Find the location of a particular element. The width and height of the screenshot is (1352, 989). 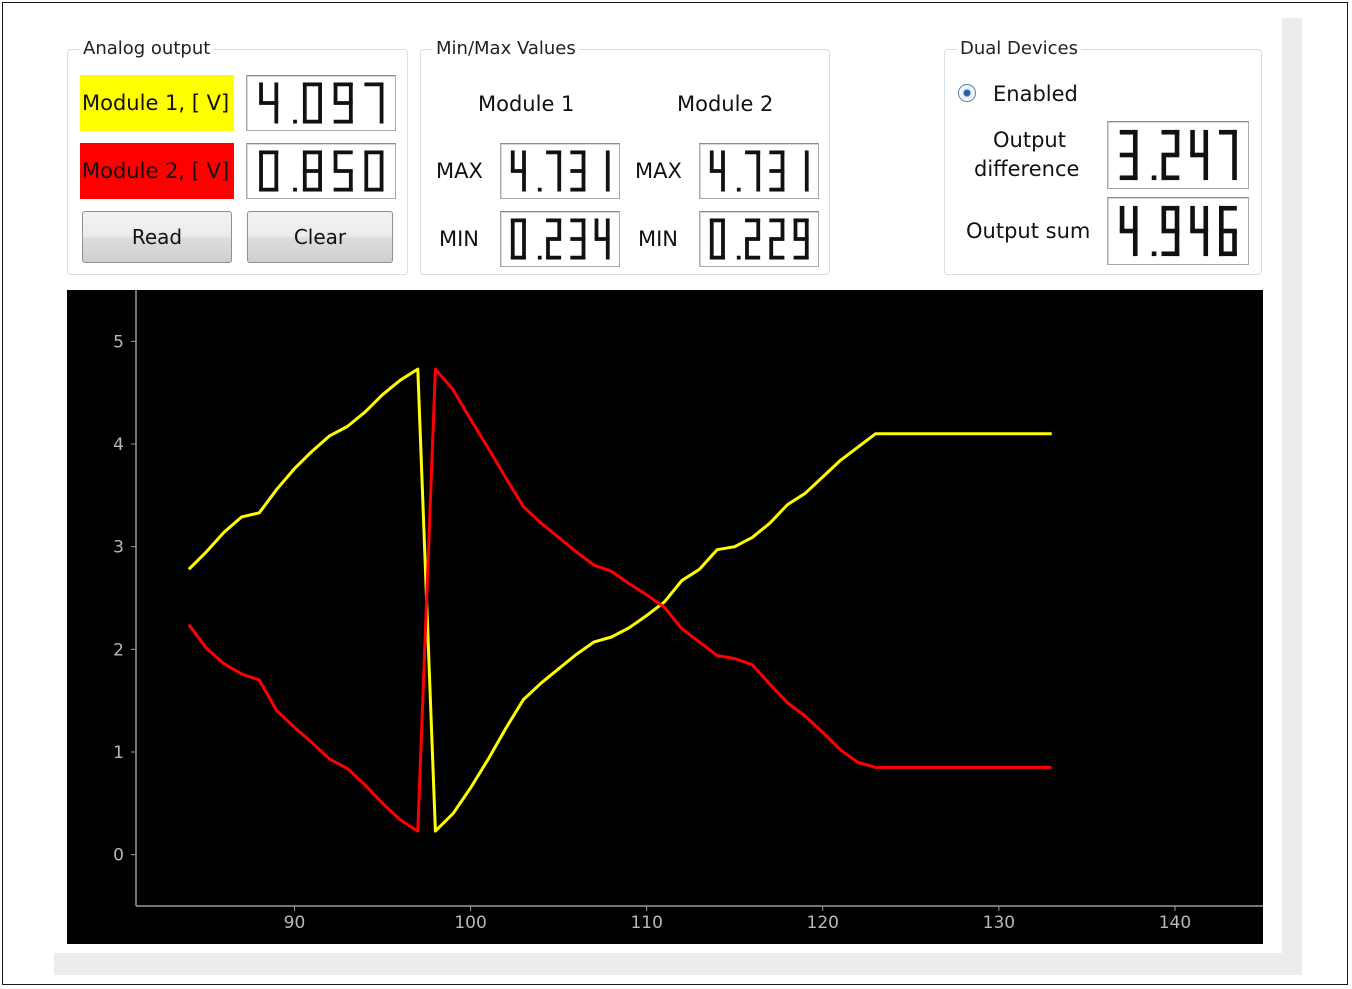

enabled-radio is located at coordinates (967, 93).